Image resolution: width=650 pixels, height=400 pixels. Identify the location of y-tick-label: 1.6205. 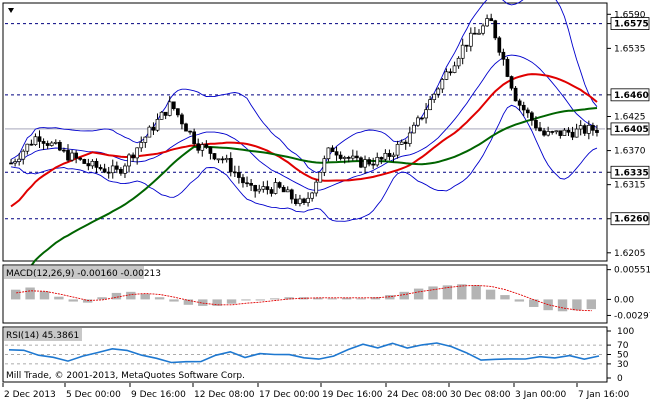
(630, 254).